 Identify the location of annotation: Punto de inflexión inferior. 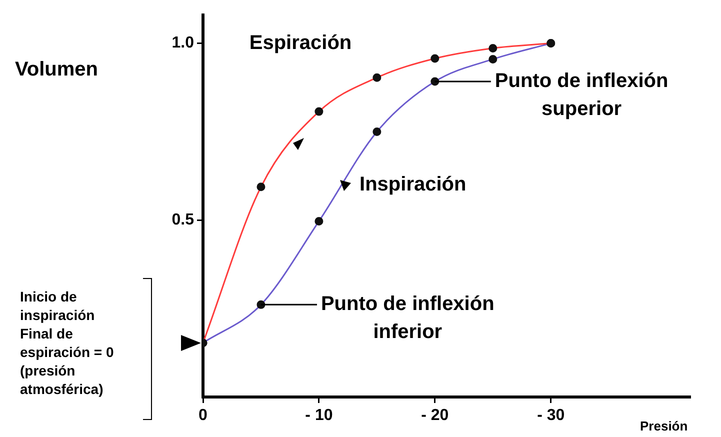
(407, 318).